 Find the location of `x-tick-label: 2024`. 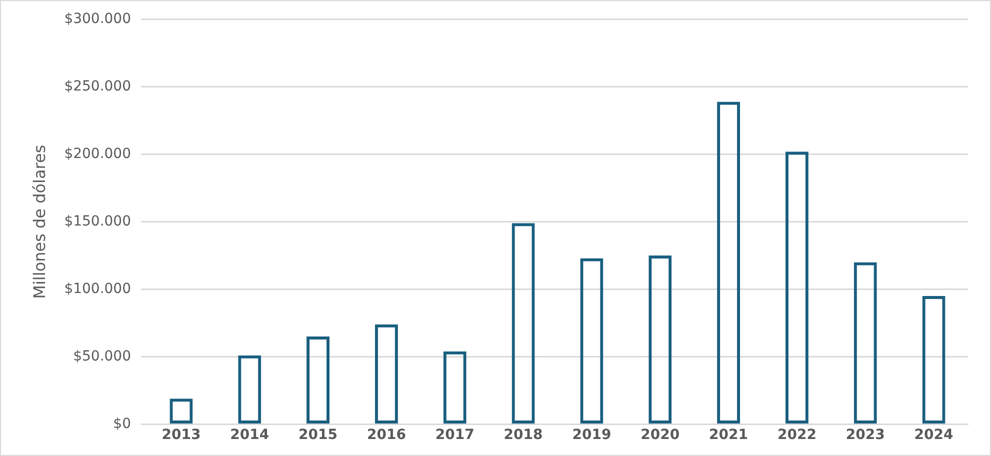

x-tick-label: 2024 is located at coordinates (934, 435).